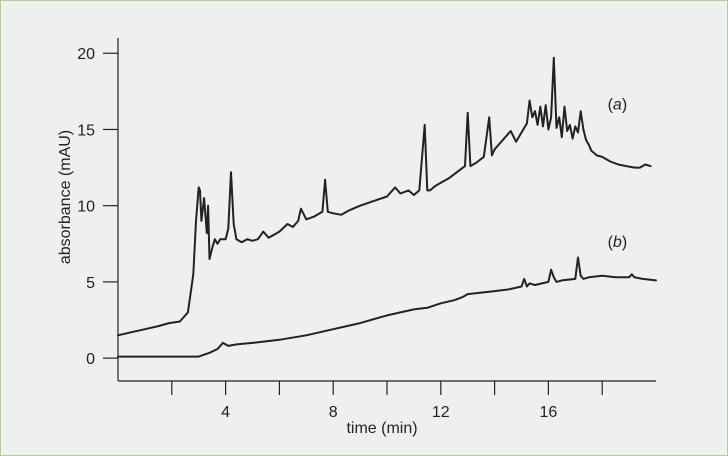  I want to click on y-tick-label: 20, so click(86, 54).